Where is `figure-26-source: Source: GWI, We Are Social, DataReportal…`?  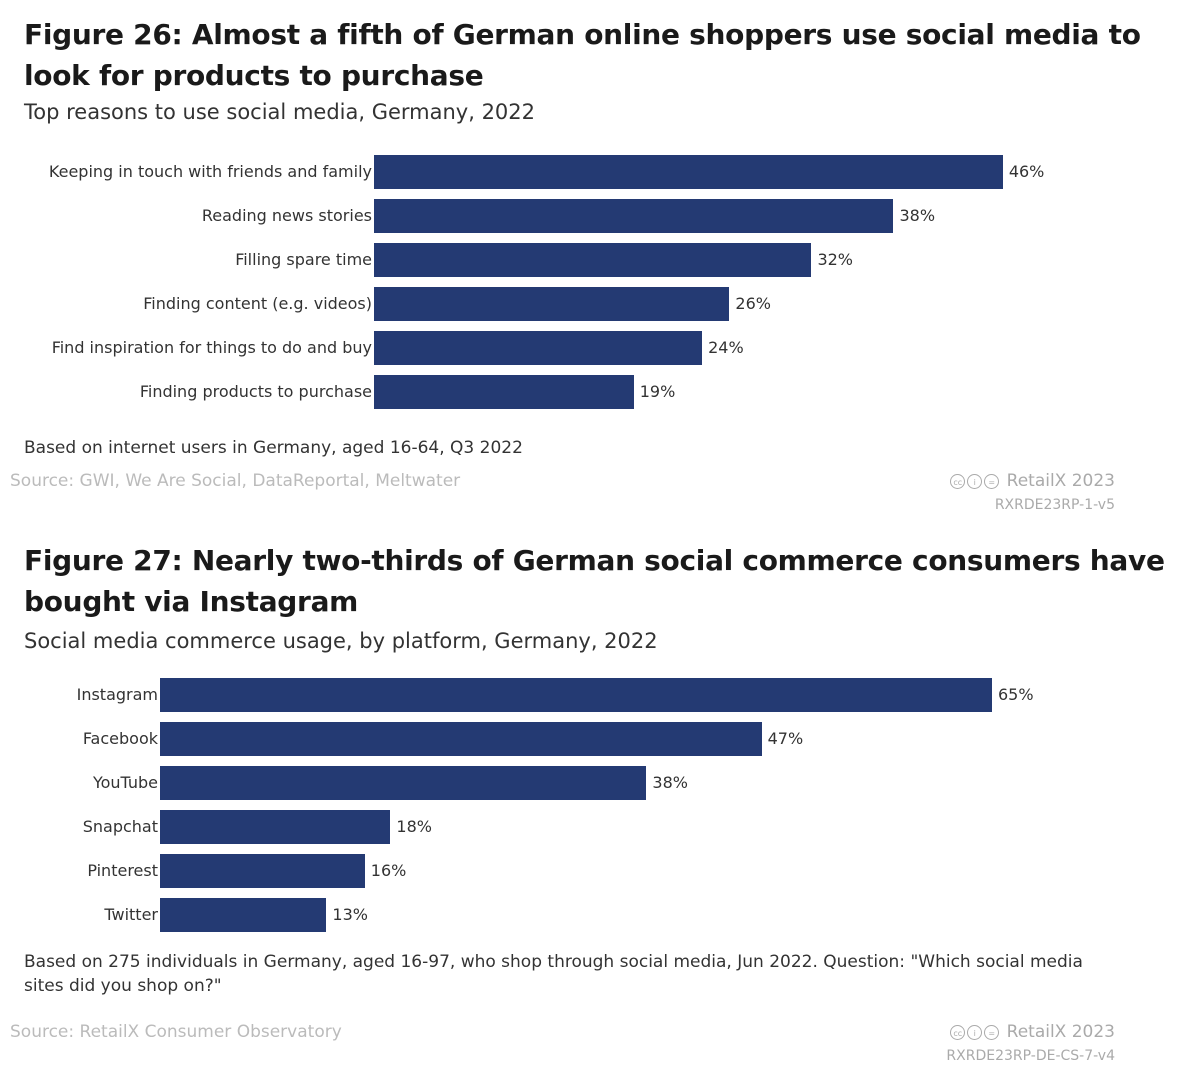
figure-26-source: Source: GWI, We Are Social, DataReportal… is located at coordinates (235, 481).